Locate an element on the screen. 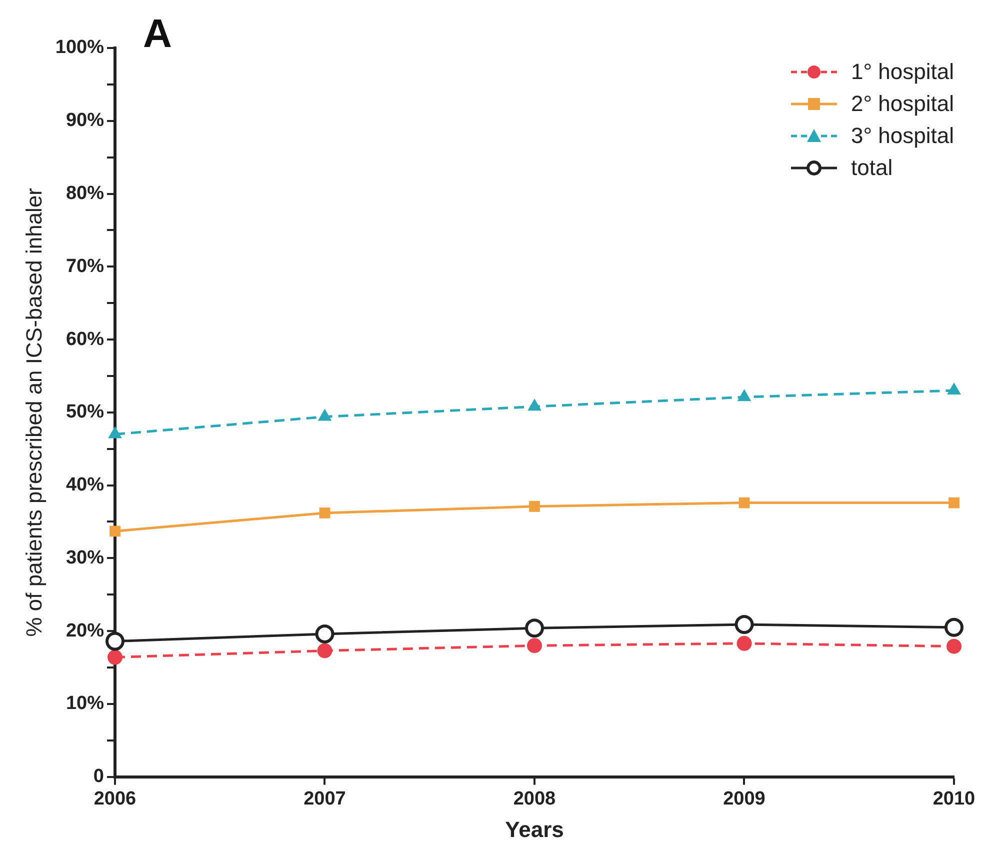  y-tick-label: 30% is located at coordinates (85, 557).